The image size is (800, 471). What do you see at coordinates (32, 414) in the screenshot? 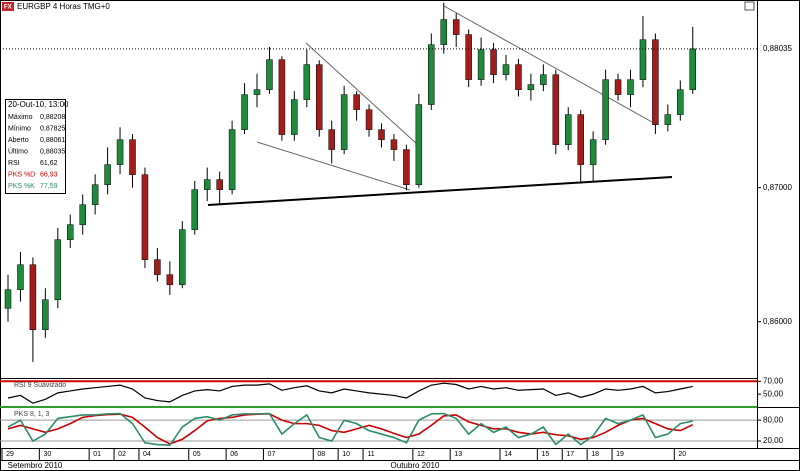
I see `panel-title: PKS 8, 1, 3` at bounding box center [32, 414].